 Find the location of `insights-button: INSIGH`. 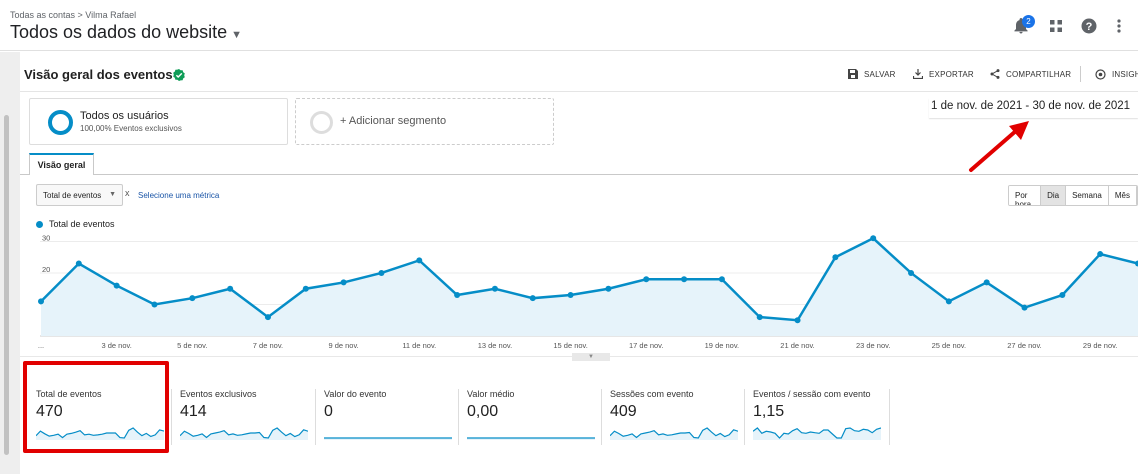

insights-button: INSIGH is located at coordinates (1116, 74).